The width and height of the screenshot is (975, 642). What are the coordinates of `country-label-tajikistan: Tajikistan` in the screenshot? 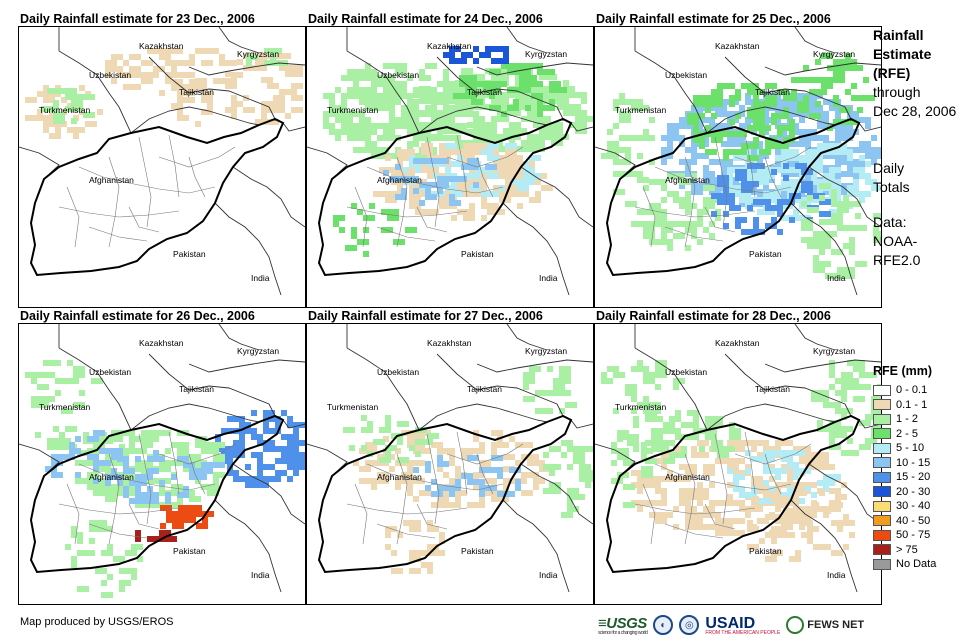 It's located at (196, 389).